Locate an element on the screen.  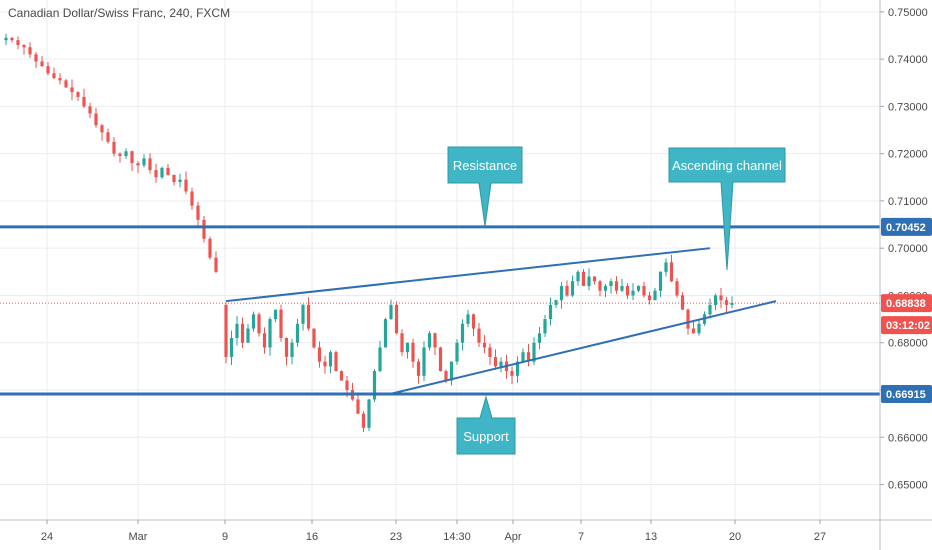
callout: Support is located at coordinates (486, 425).